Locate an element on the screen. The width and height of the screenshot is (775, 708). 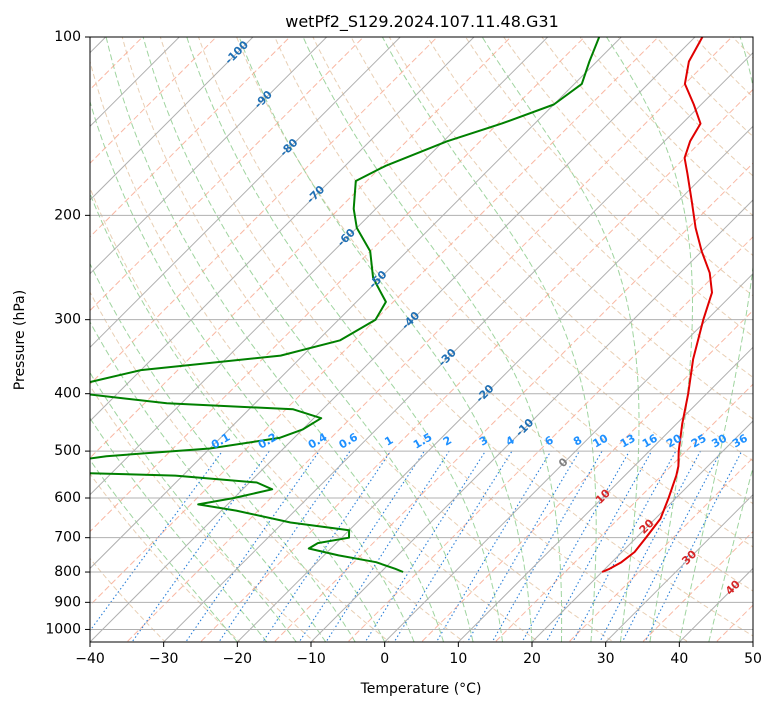
mixing-ratio-label: 8 is located at coordinates (577, 441).